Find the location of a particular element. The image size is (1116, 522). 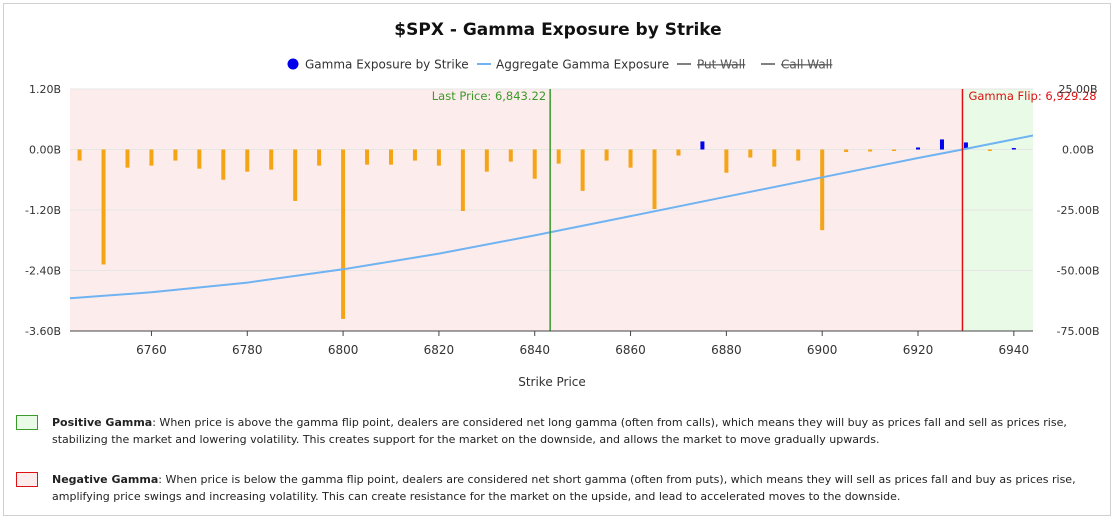

x-tick-label: 6940 is located at coordinates (1014, 350).